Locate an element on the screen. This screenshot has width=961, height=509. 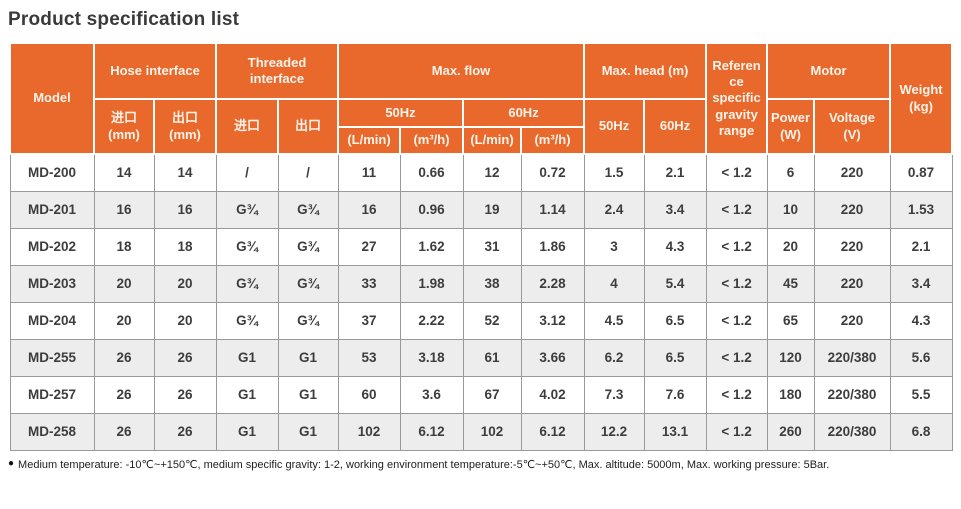
cell-hose-outlet: 14 is located at coordinates (185, 172).